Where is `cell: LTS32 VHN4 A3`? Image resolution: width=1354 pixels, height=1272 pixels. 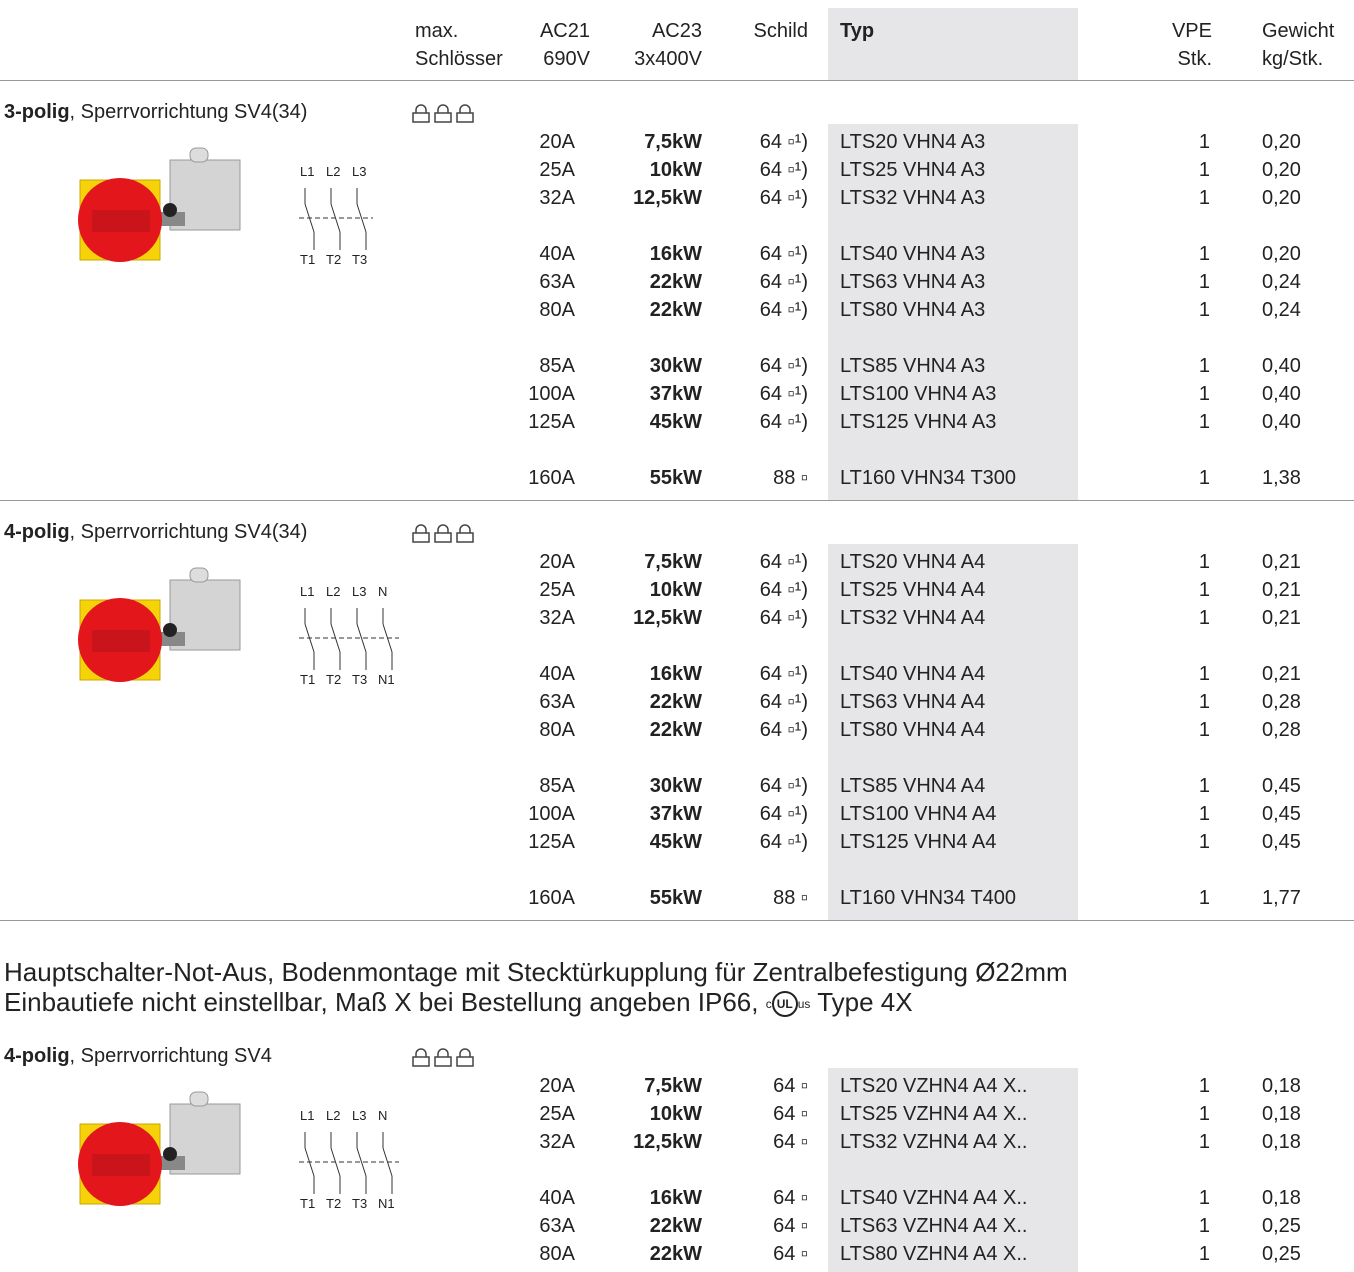 cell: LTS32 VHN4 A3 is located at coordinates (913, 198).